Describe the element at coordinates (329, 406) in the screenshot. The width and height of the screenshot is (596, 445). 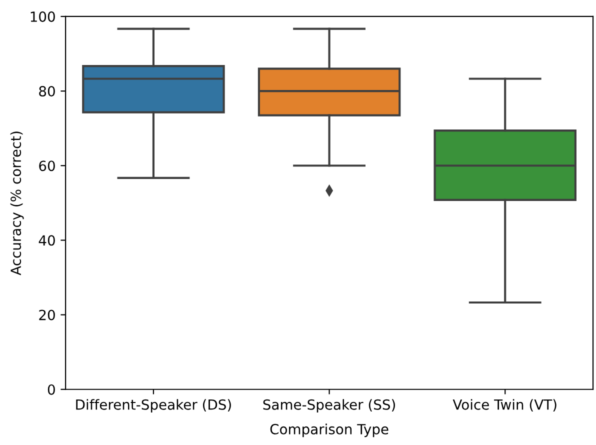
I see `x-tick-label: Same-Speaker (SS)` at that location.